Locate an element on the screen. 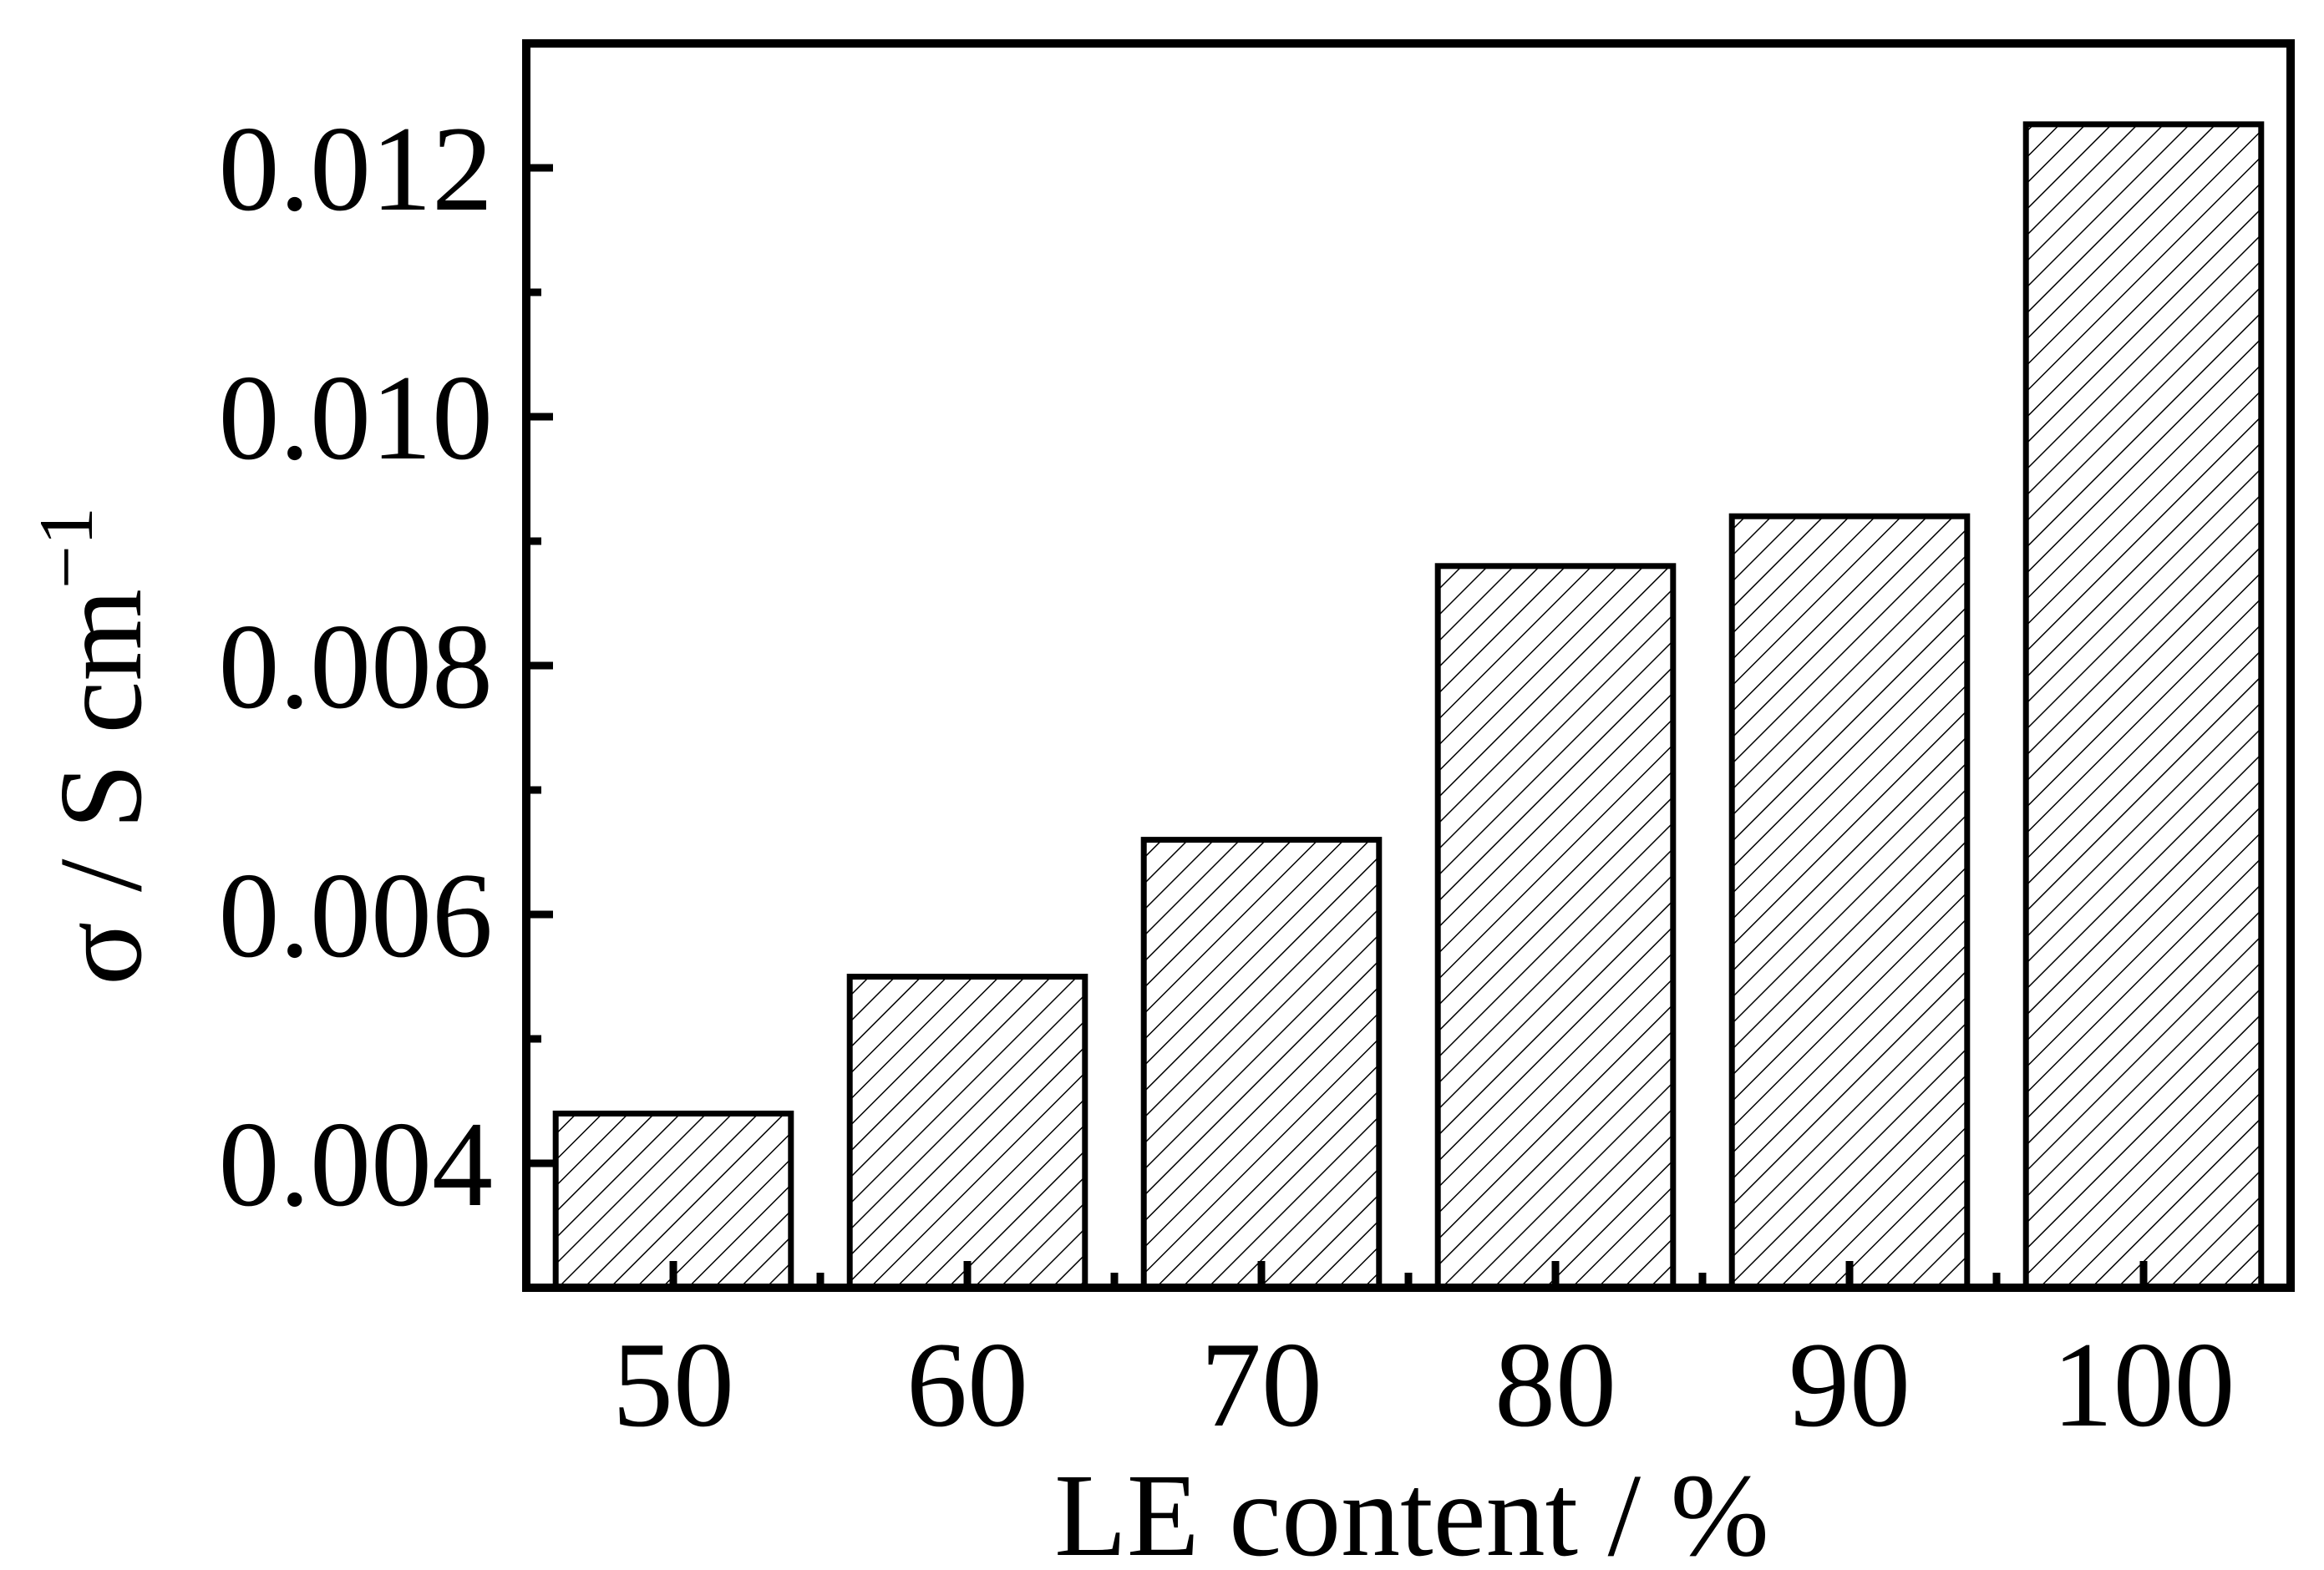 The height and width of the screenshot is (1570, 2324). y-axis-title: σ / S cm−1 is located at coordinates (94, 746).